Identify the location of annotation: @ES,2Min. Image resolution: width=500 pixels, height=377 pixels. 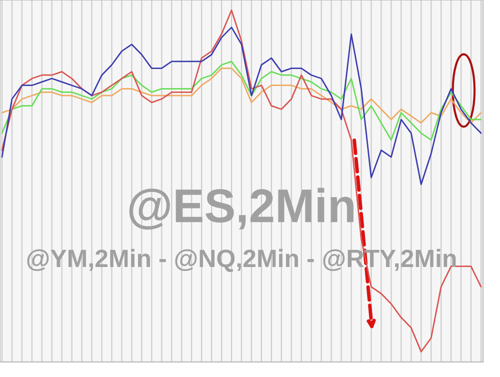
(241, 209).